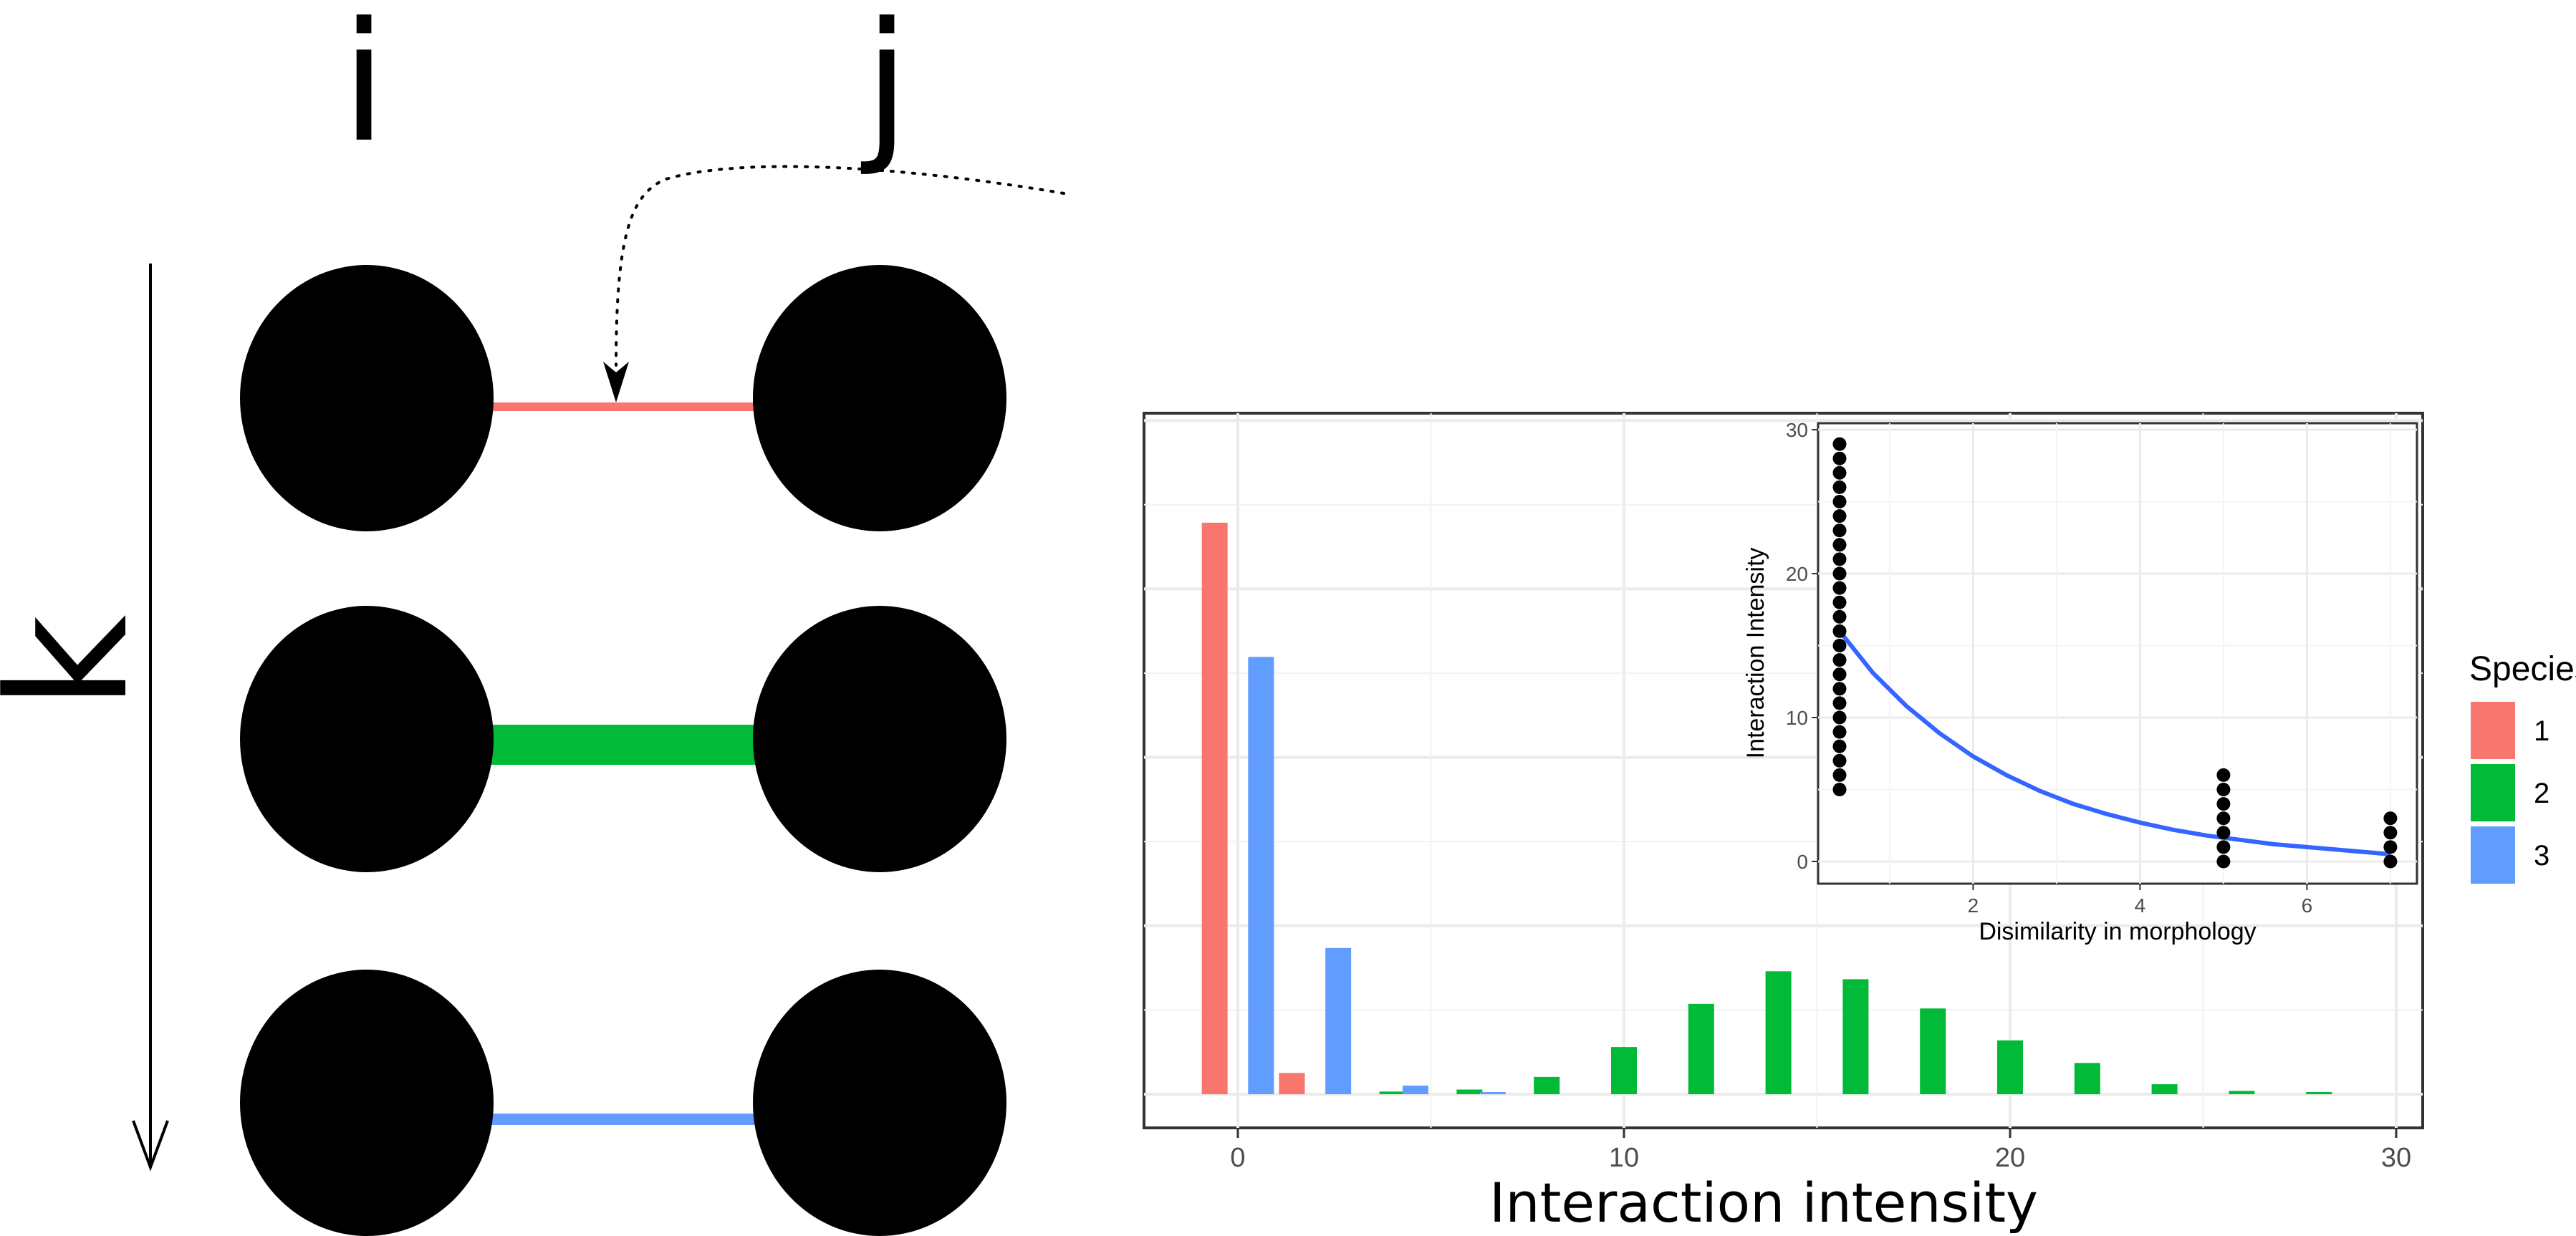 The height and width of the screenshot is (1236, 2576). I want to click on main-x-ticks: 0 10 20 30, so click(1820, 1150).